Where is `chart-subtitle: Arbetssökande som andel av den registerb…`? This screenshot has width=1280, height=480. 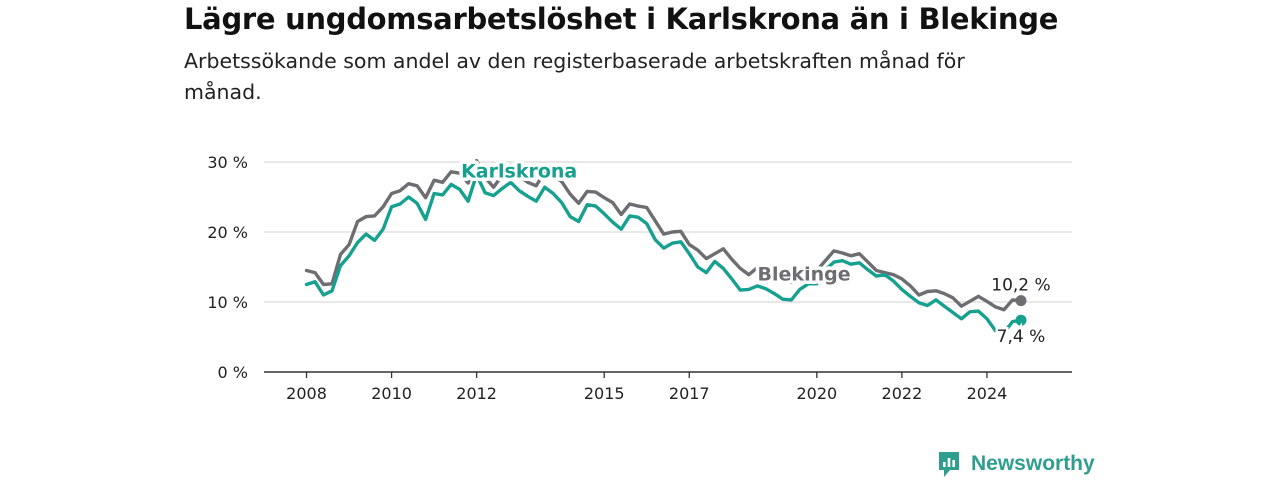
chart-subtitle: Arbetssökande som andel av den registerb… is located at coordinates (574, 76).